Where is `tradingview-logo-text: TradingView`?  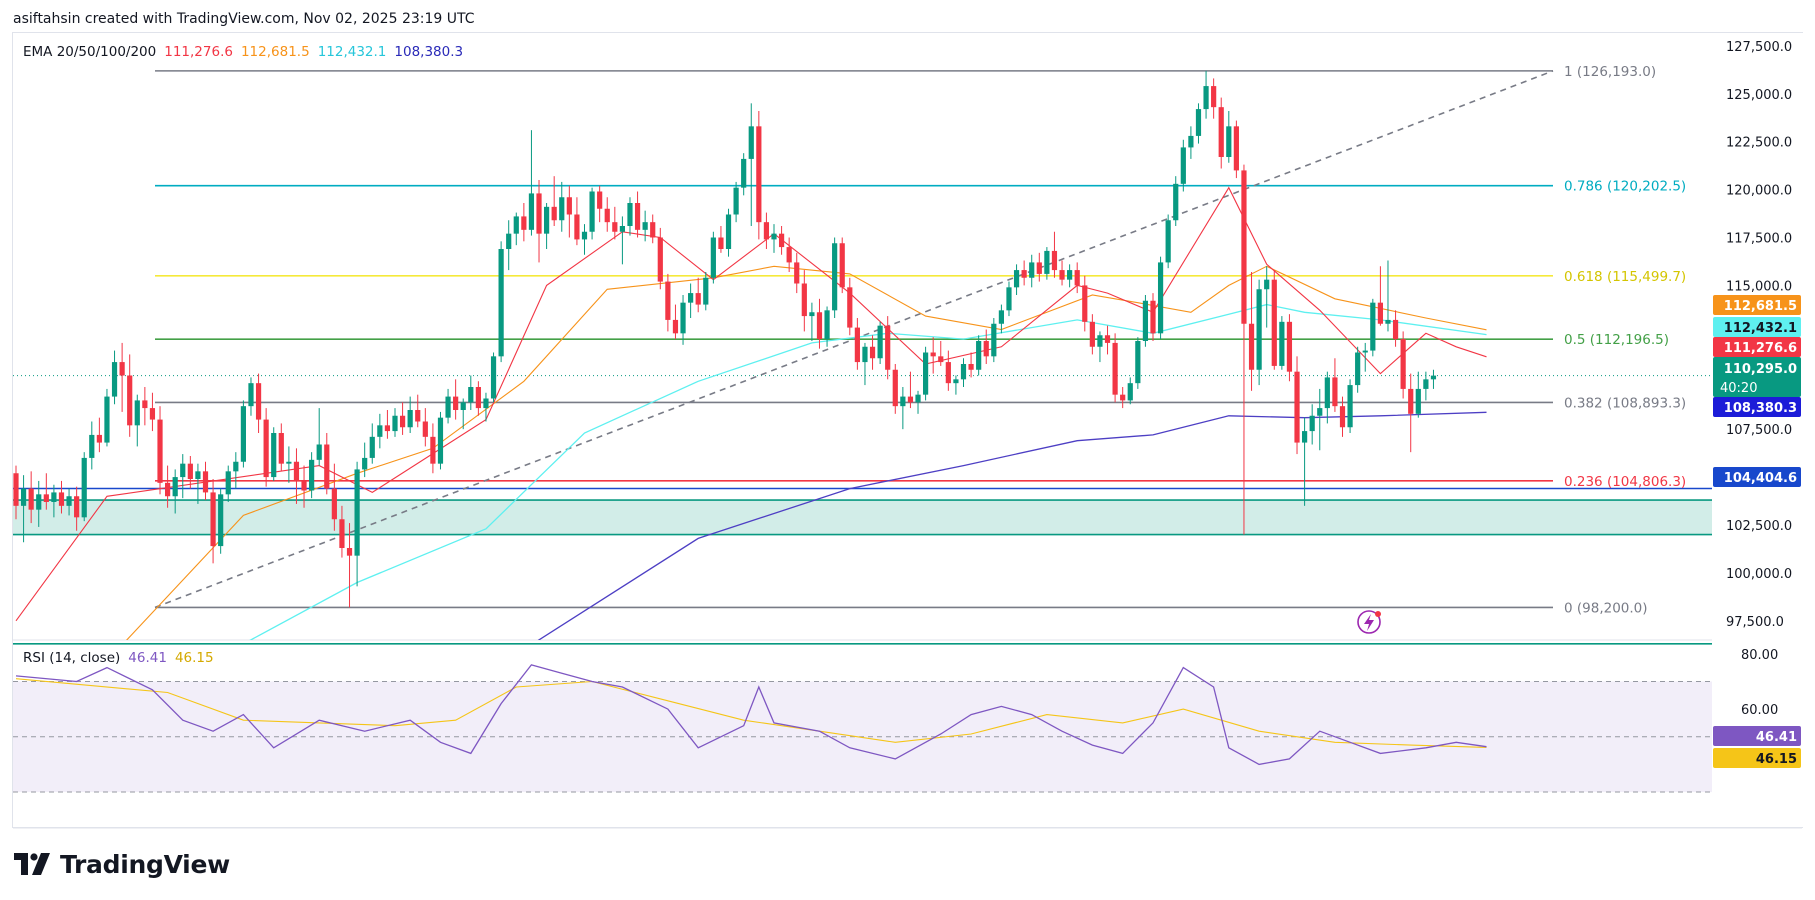 tradingview-logo-text: TradingView is located at coordinates (145, 864).